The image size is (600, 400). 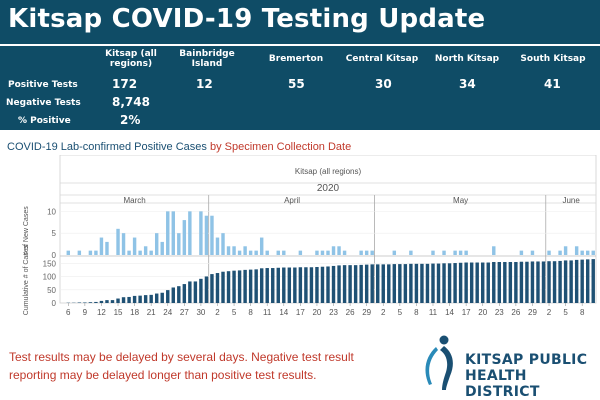 What do you see at coordinates (283, 312) in the screenshot?
I see `x-tick-label: 14` at bounding box center [283, 312].